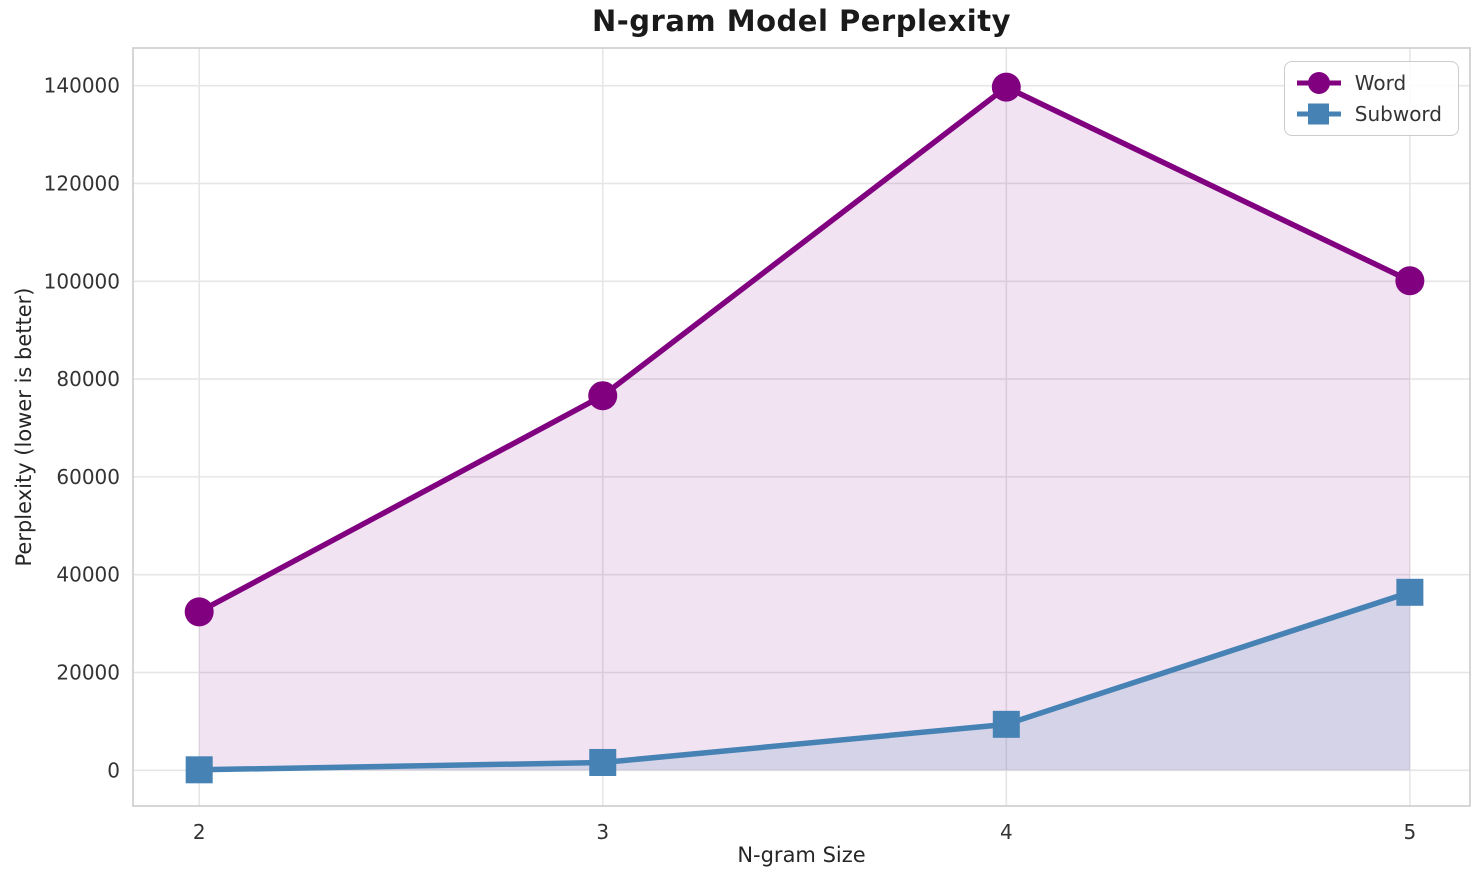  Describe the element at coordinates (1410, 832) in the screenshot. I see `x-tick-label: 5` at that location.